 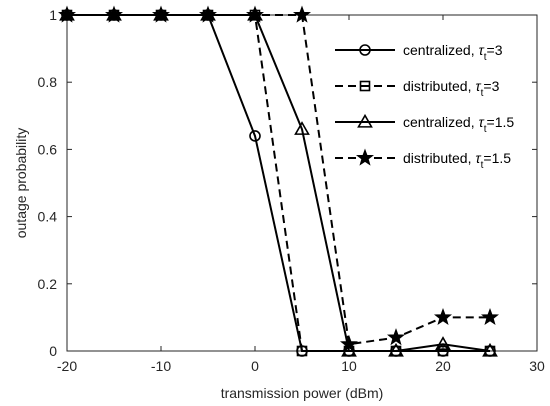 I want to click on legend-label: distributed, τt=1.5, so click(x=457, y=160).